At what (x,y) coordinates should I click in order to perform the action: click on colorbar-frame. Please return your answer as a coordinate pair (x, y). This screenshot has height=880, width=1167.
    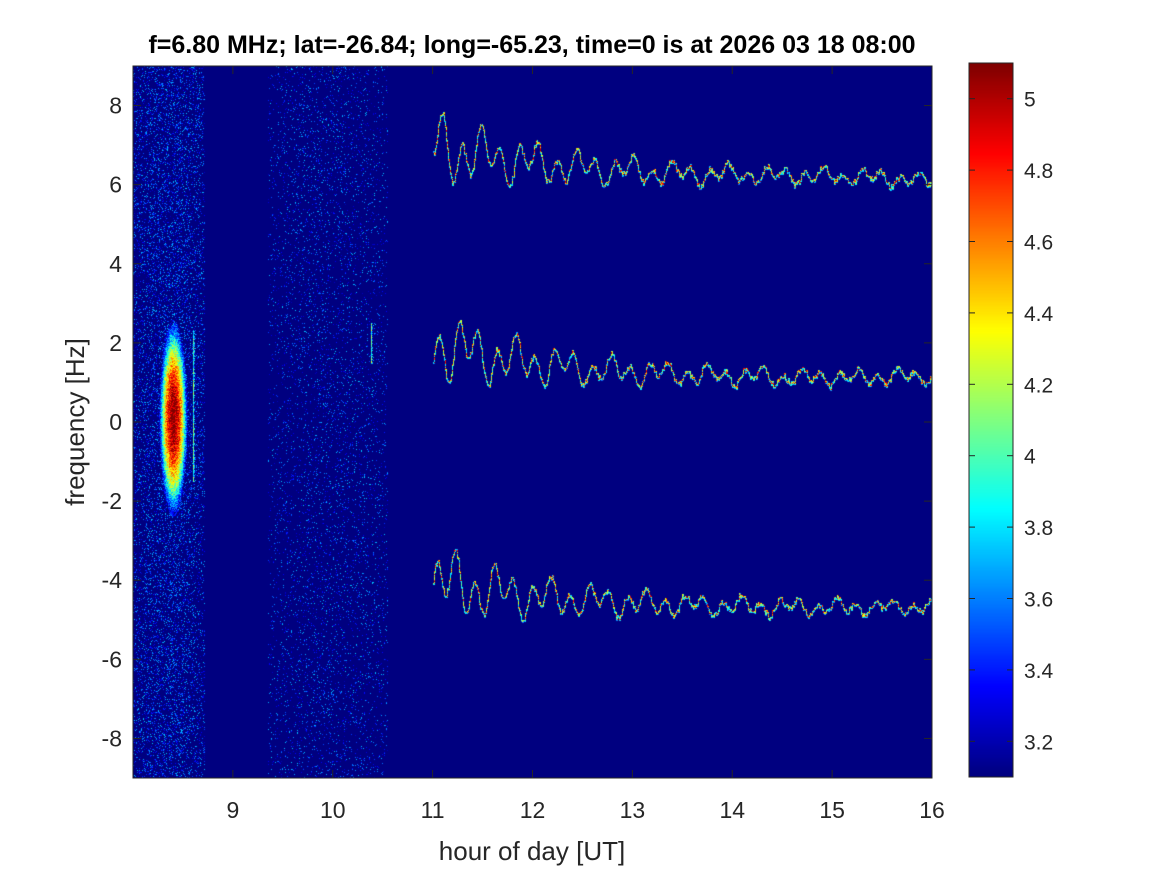
    Looking at the image, I should click on (991, 420).